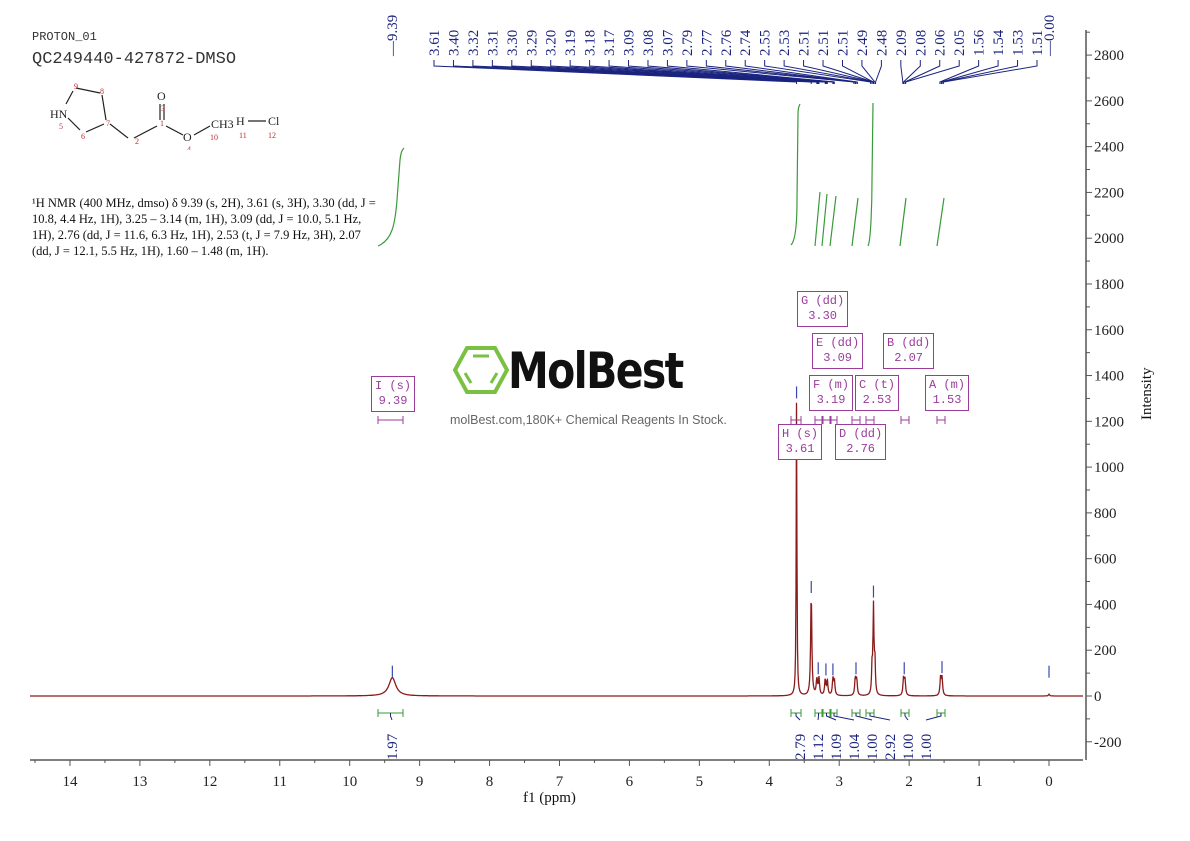 The image size is (1190, 841). What do you see at coordinates (139, 782) in the screenshot?
I see `x-tick-label: 13` at bounding box center [139, 782].